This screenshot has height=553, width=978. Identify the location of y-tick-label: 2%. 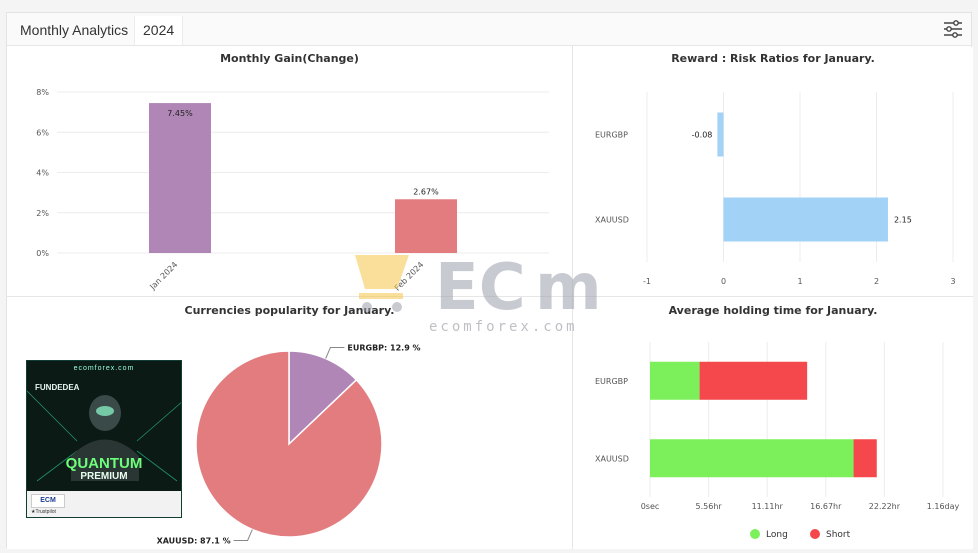
(42, 213).